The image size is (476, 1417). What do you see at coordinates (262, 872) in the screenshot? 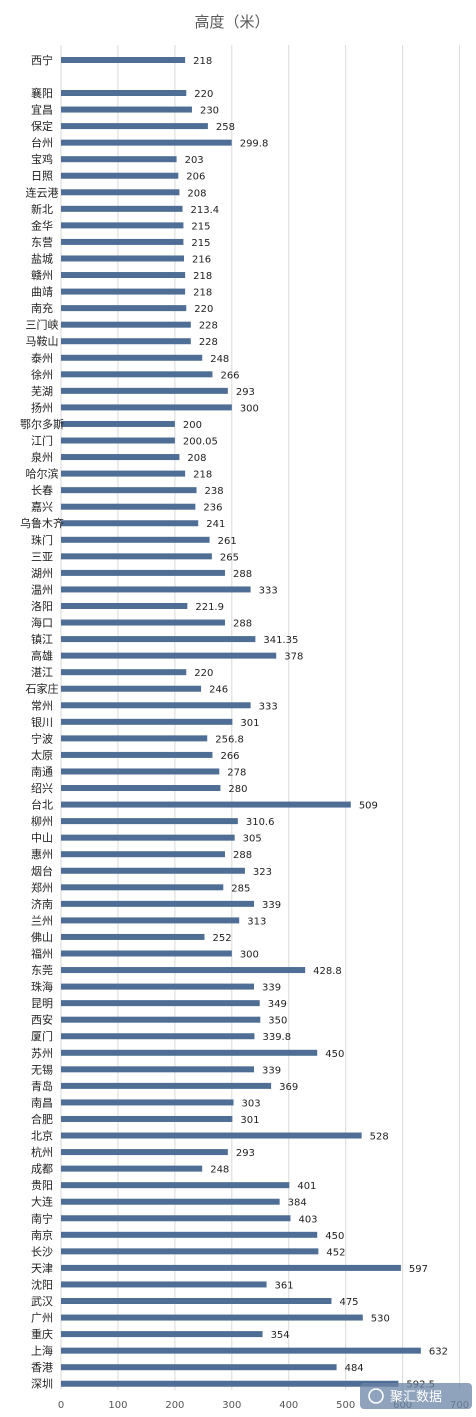
I see `data-label: 323` at bounding box center [262, 872].